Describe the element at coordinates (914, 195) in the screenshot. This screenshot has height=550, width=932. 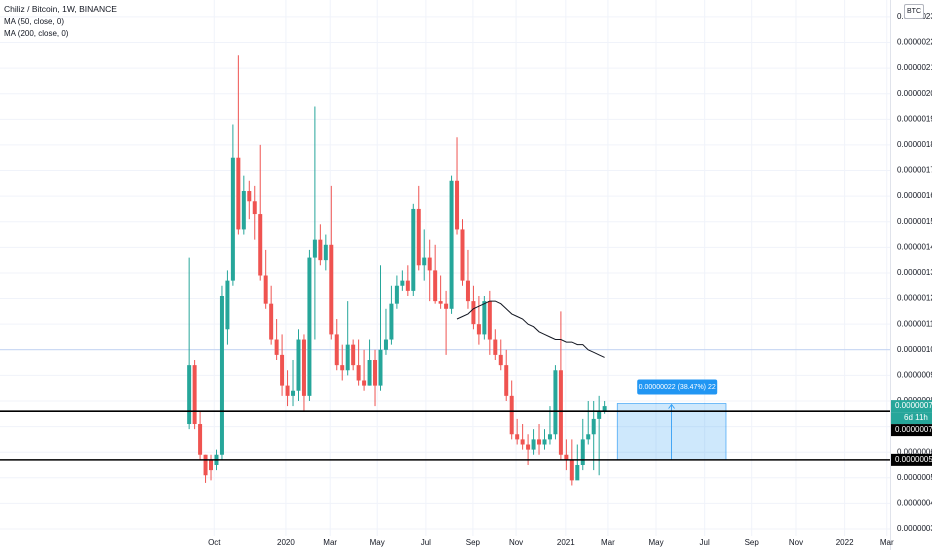
I see `y-tick-label: 0.00000160` at that location.